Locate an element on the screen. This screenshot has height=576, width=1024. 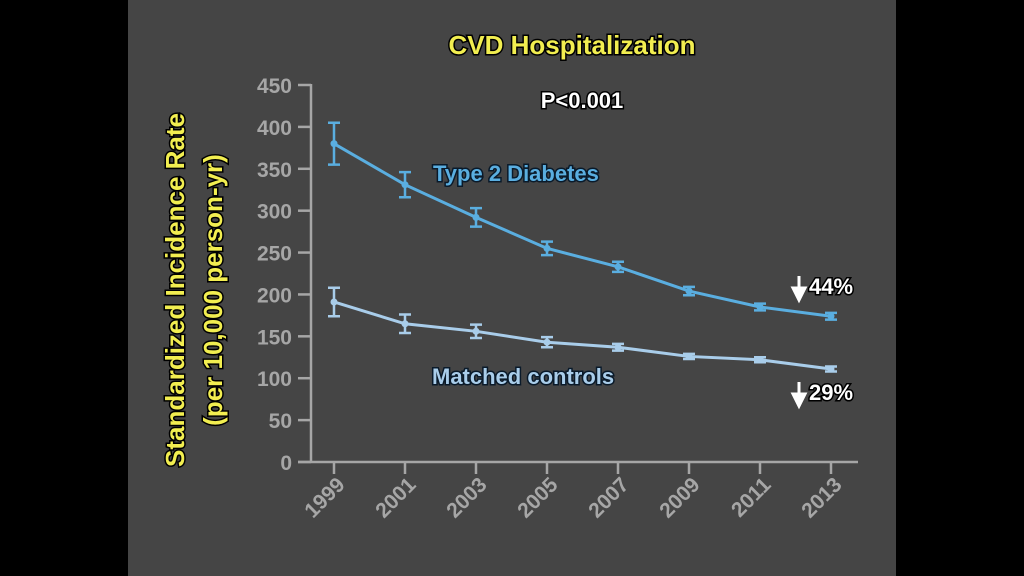
y-tick-label: 450 is located at coordinates (274, 86).